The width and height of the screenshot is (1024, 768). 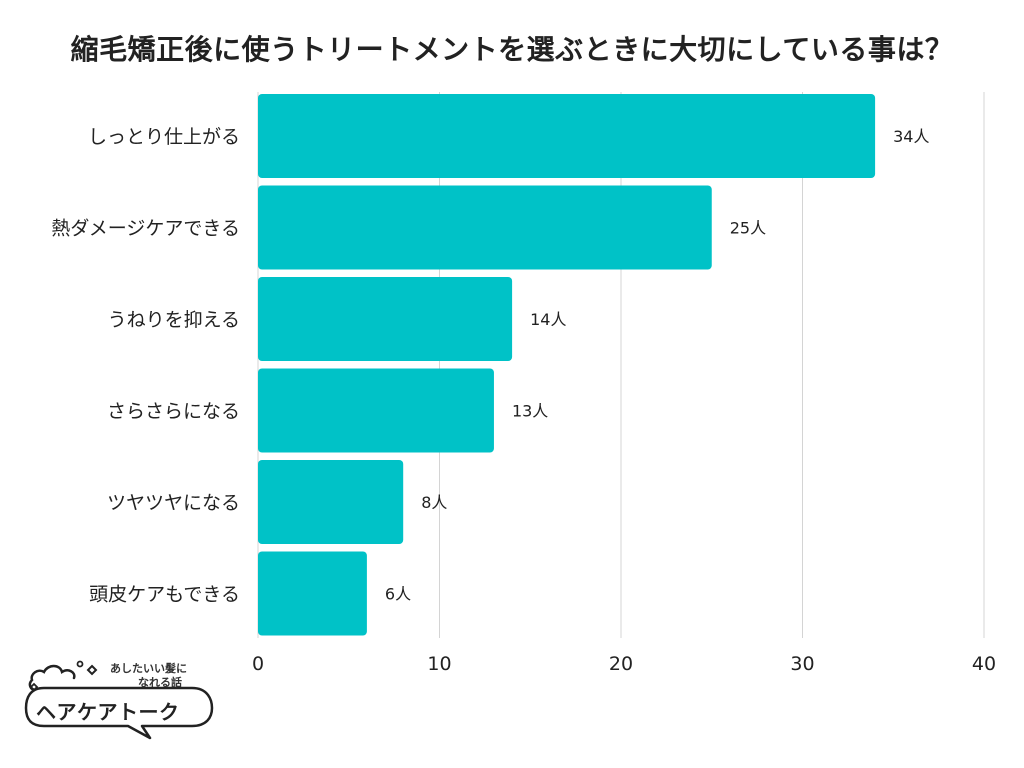 What do you see at coordinates (164, 595) in the screenshot?
I see `category-label: 頭皮ケアもできる` at bounding box center [164, 595].